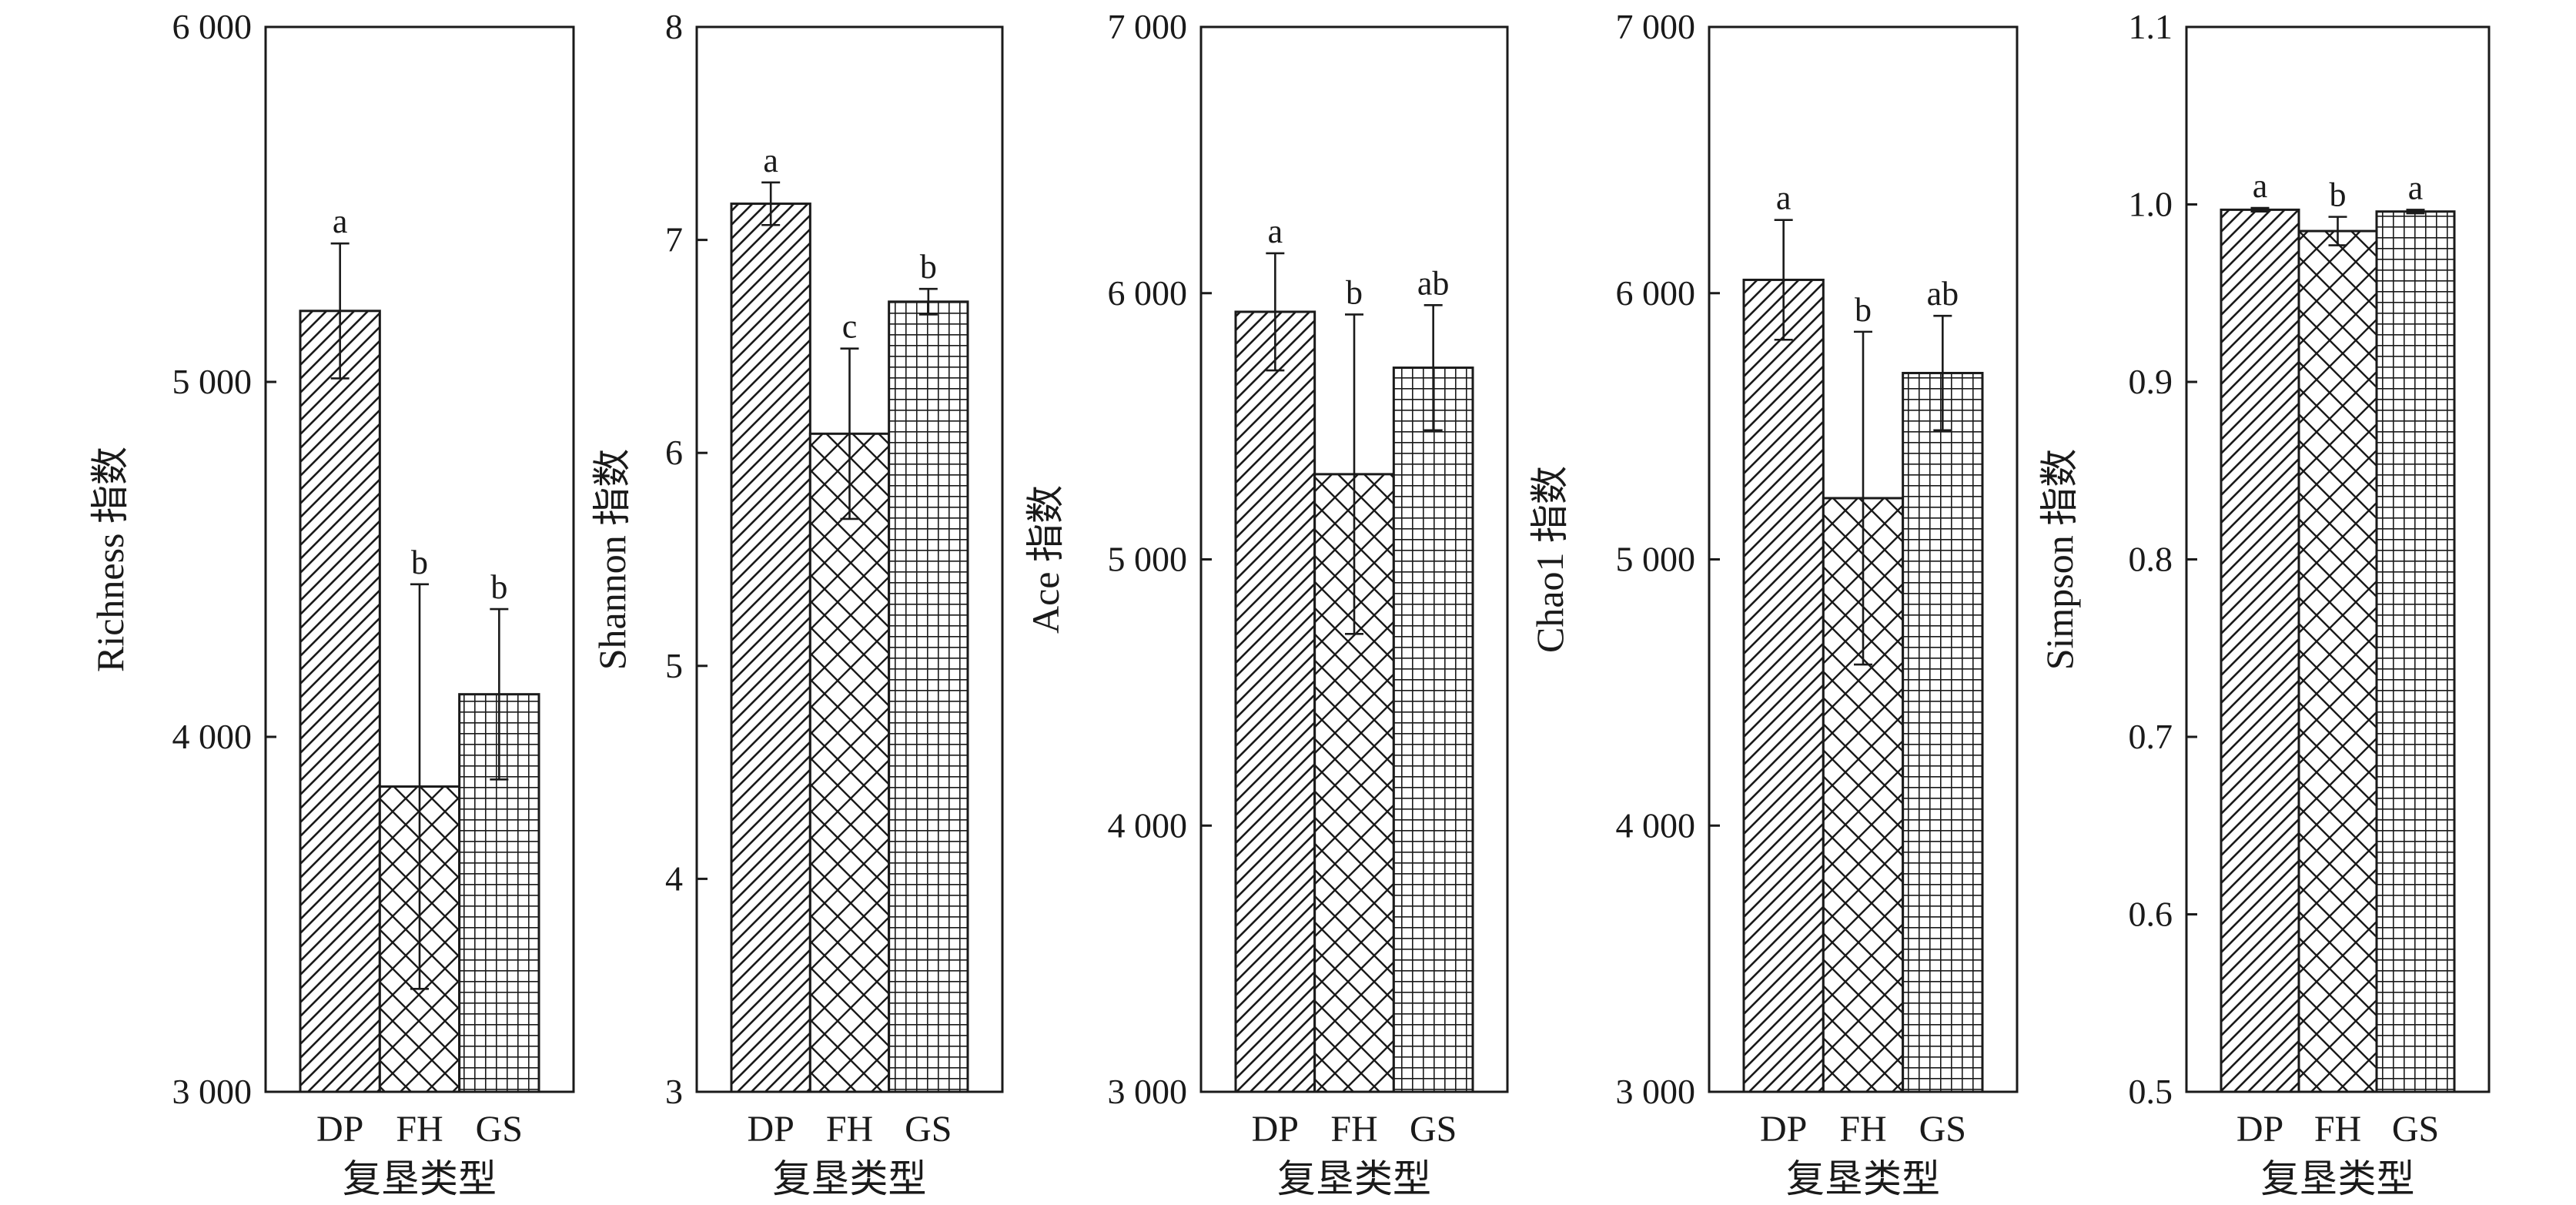  Describe the element at coordinates (612, 560) in the screenshot. I see `y-axis-label: Shannon 指数` at that location.